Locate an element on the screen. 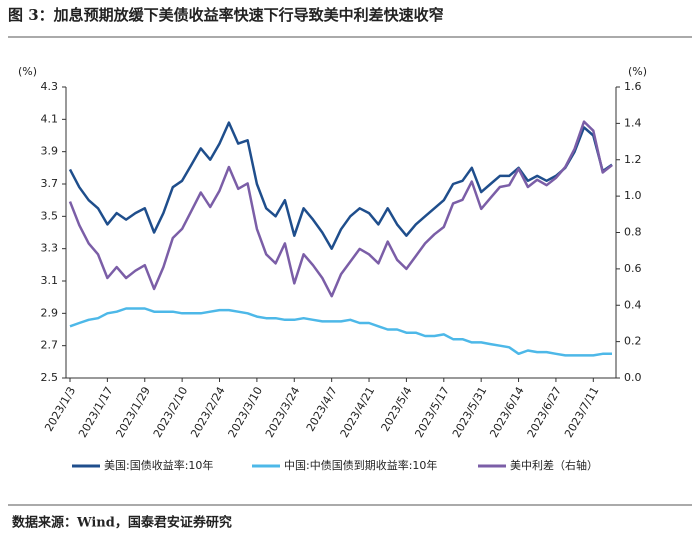 This screenshot has width=699, height=537. x-tick-label: 2023/5/31 is located at coordinates (469, 412).